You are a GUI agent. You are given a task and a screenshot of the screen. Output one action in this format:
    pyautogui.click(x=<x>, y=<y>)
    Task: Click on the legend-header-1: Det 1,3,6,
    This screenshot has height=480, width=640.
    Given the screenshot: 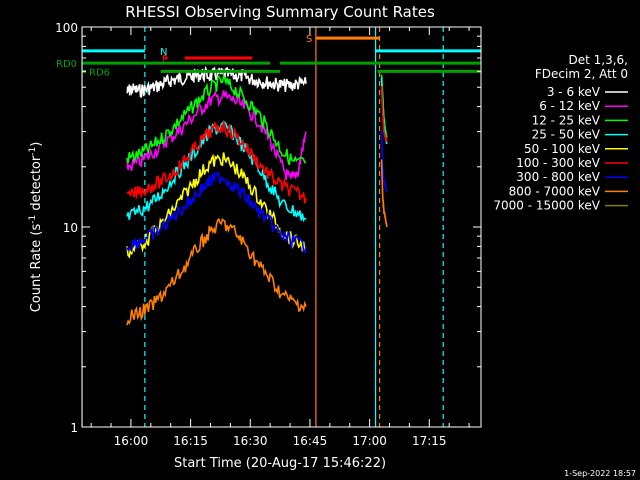 What is the action you would take?
    pyautogui.click(x=599, y=60)
    